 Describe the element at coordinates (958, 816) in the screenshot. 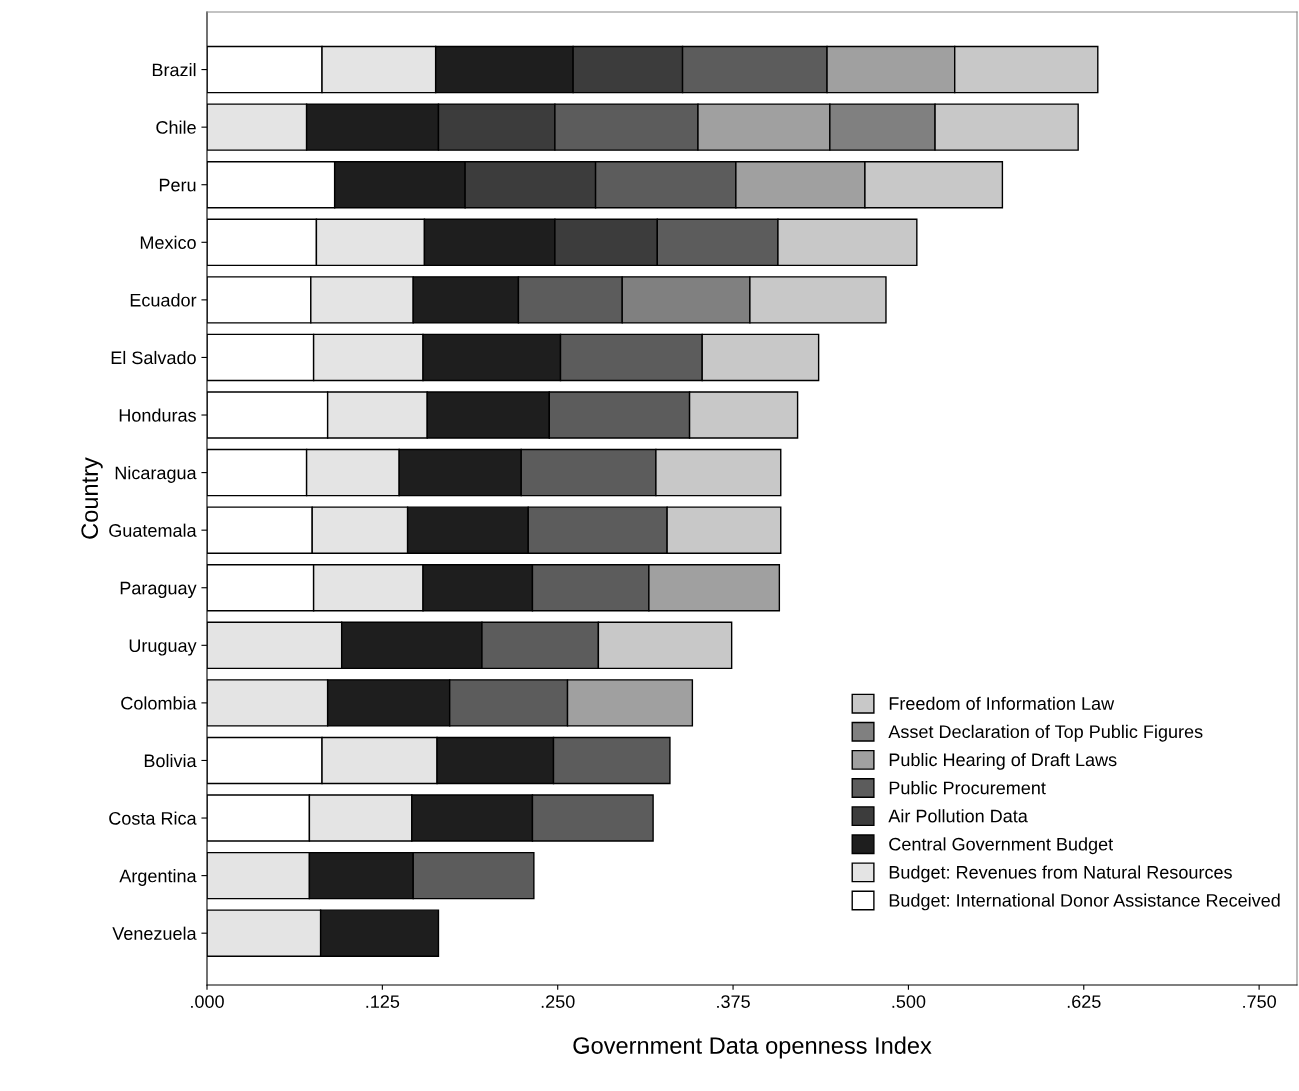

I see `legend-label: Air Pollution Data` at that location.